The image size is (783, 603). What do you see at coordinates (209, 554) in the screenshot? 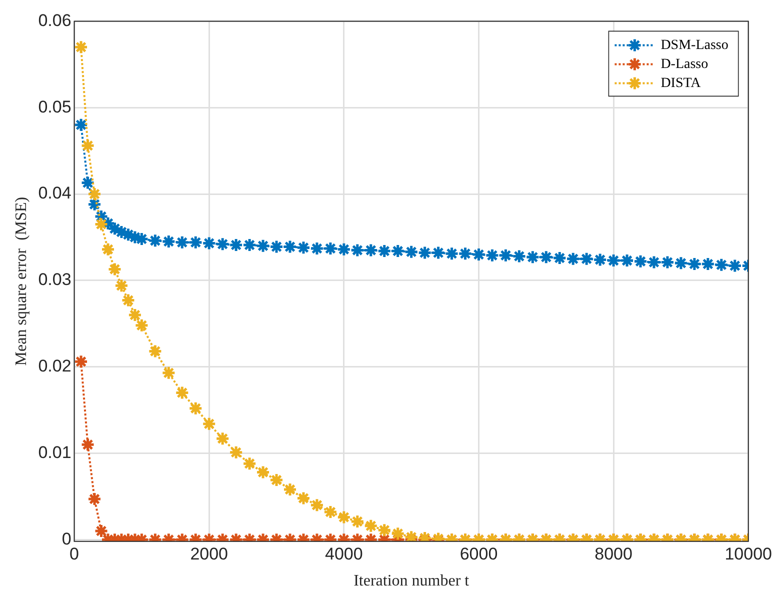
I see `x-tick-label: 2000` at bounding box center [209, 554].